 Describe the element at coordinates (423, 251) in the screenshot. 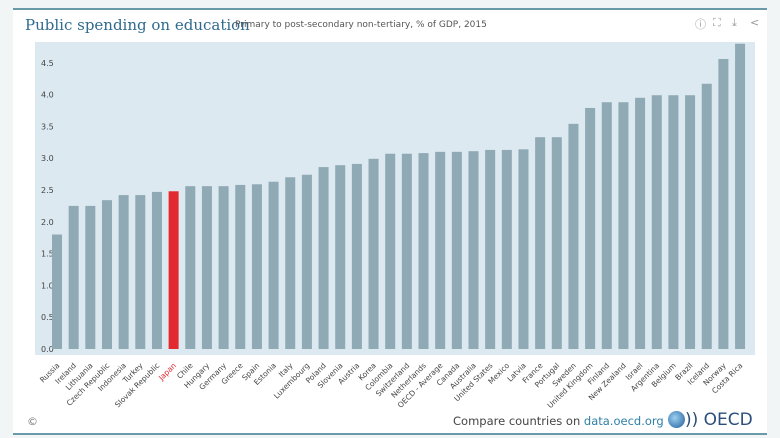

I see `bar-netherlands` at that location.